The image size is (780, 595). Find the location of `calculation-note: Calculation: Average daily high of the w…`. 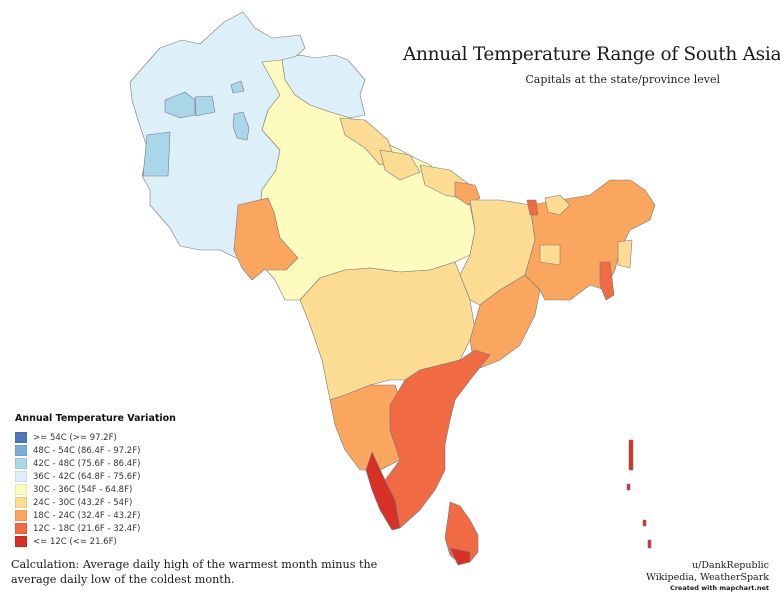

calculation-note: Calculation: Average daily high of the w… is located at coordinates (211, 572).